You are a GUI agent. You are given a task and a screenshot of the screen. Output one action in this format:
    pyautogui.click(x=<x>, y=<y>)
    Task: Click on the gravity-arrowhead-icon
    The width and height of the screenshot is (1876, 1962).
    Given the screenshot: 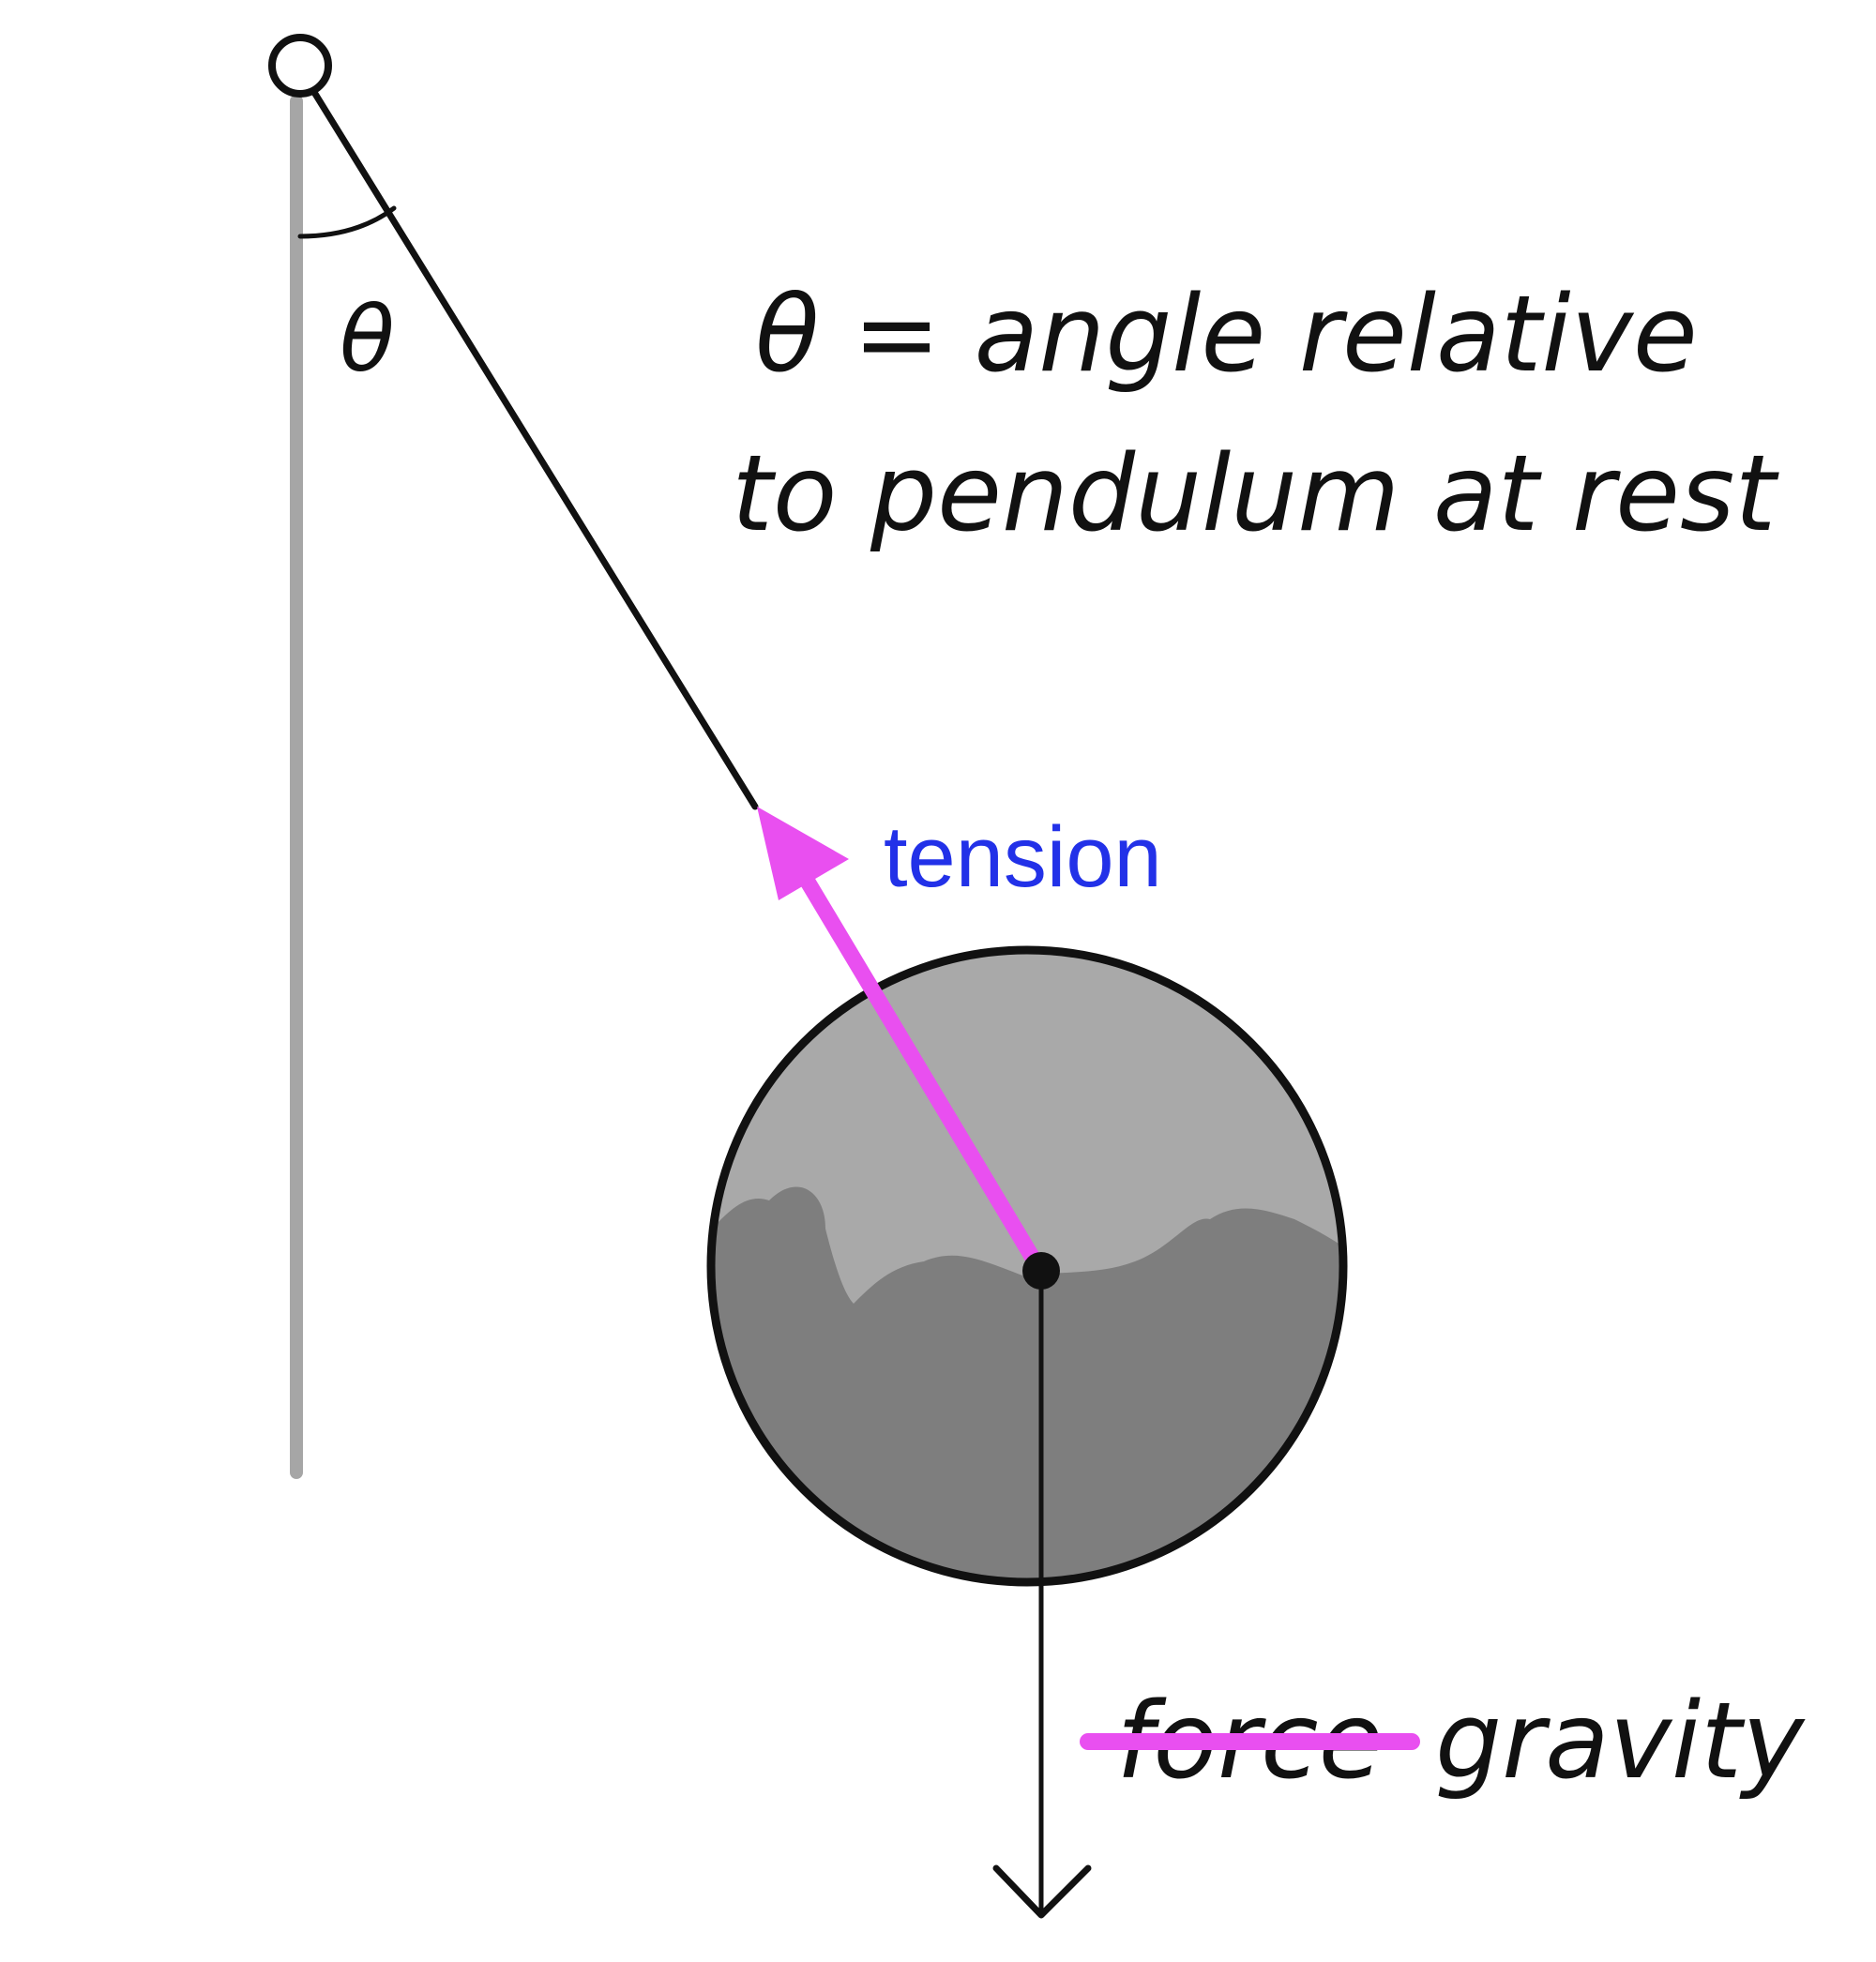 What is the action you would take?
    pyautogui.click(x=1042, y=1891)
    